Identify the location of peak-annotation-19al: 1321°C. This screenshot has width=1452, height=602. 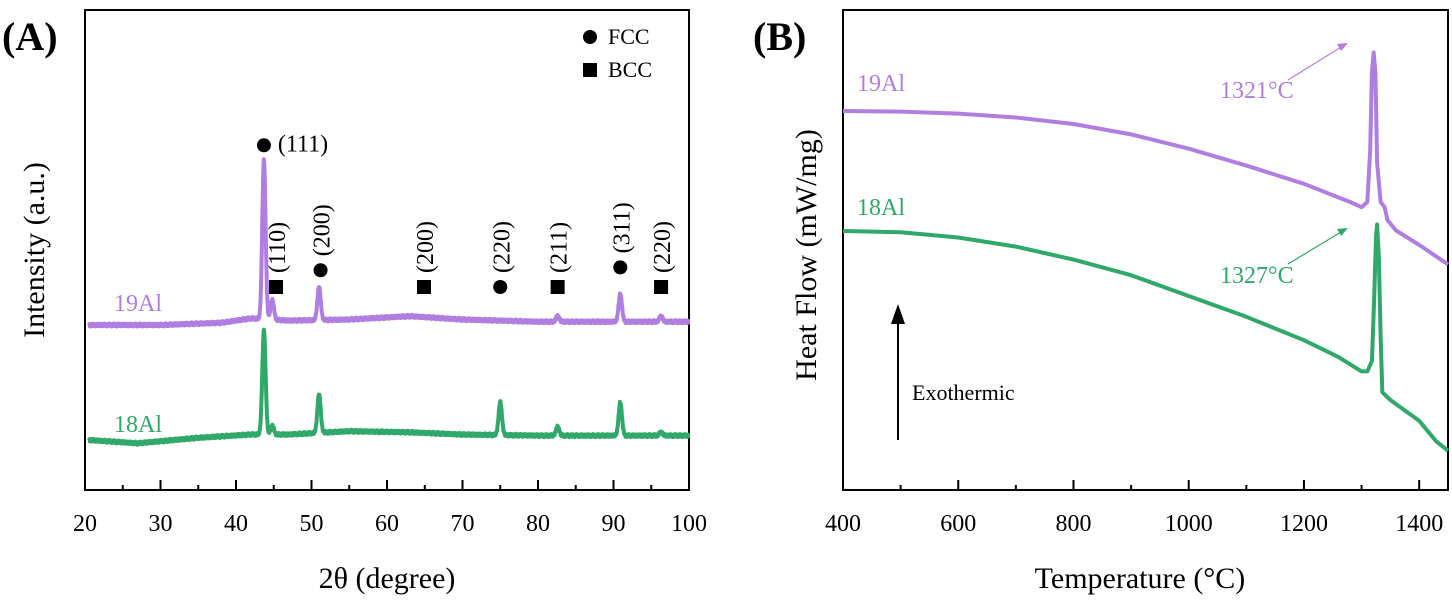
(1284, 73).